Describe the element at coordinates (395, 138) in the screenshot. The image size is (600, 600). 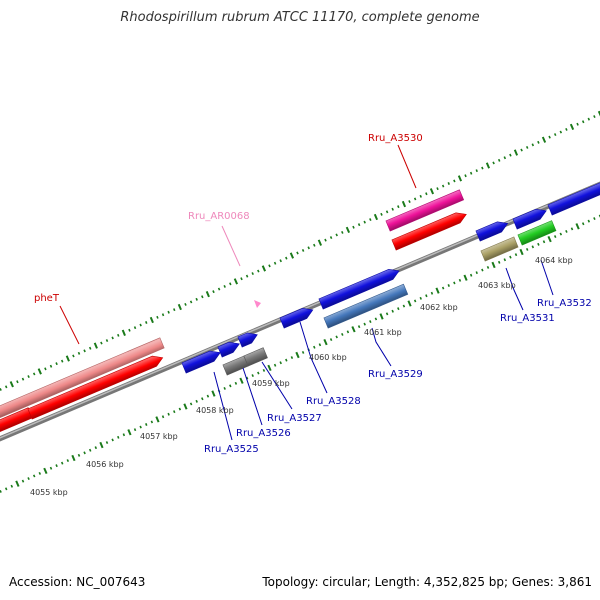
I see `gene-label-Rru_A3530: Rru_A3530` at that location.